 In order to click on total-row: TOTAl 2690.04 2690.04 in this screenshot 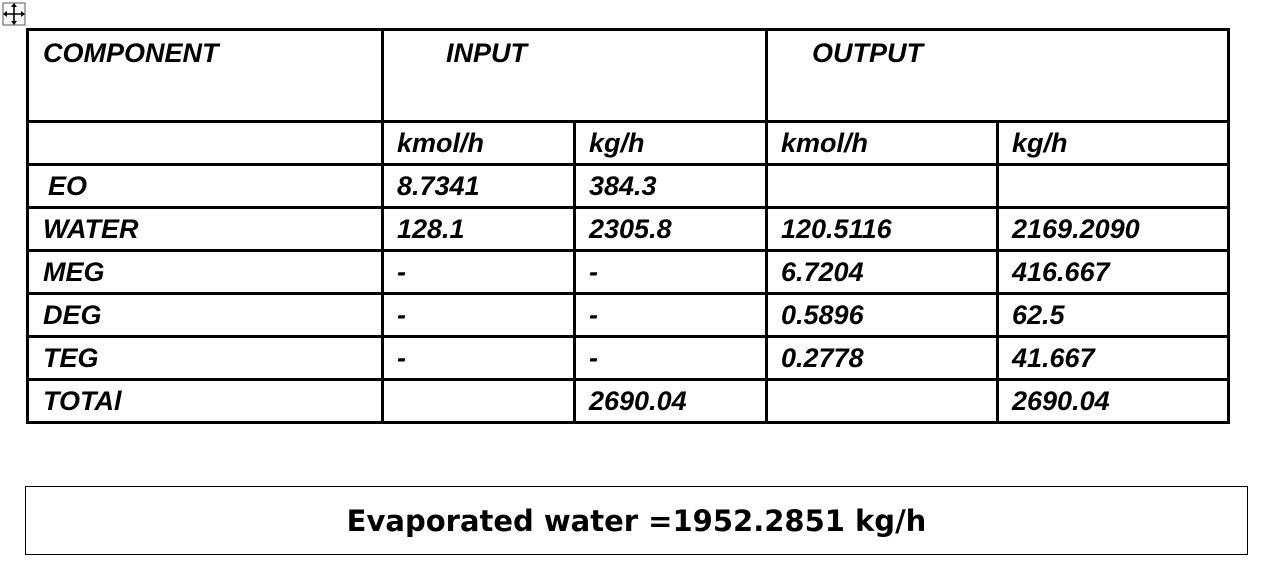, I will do `click(628, 401)`.